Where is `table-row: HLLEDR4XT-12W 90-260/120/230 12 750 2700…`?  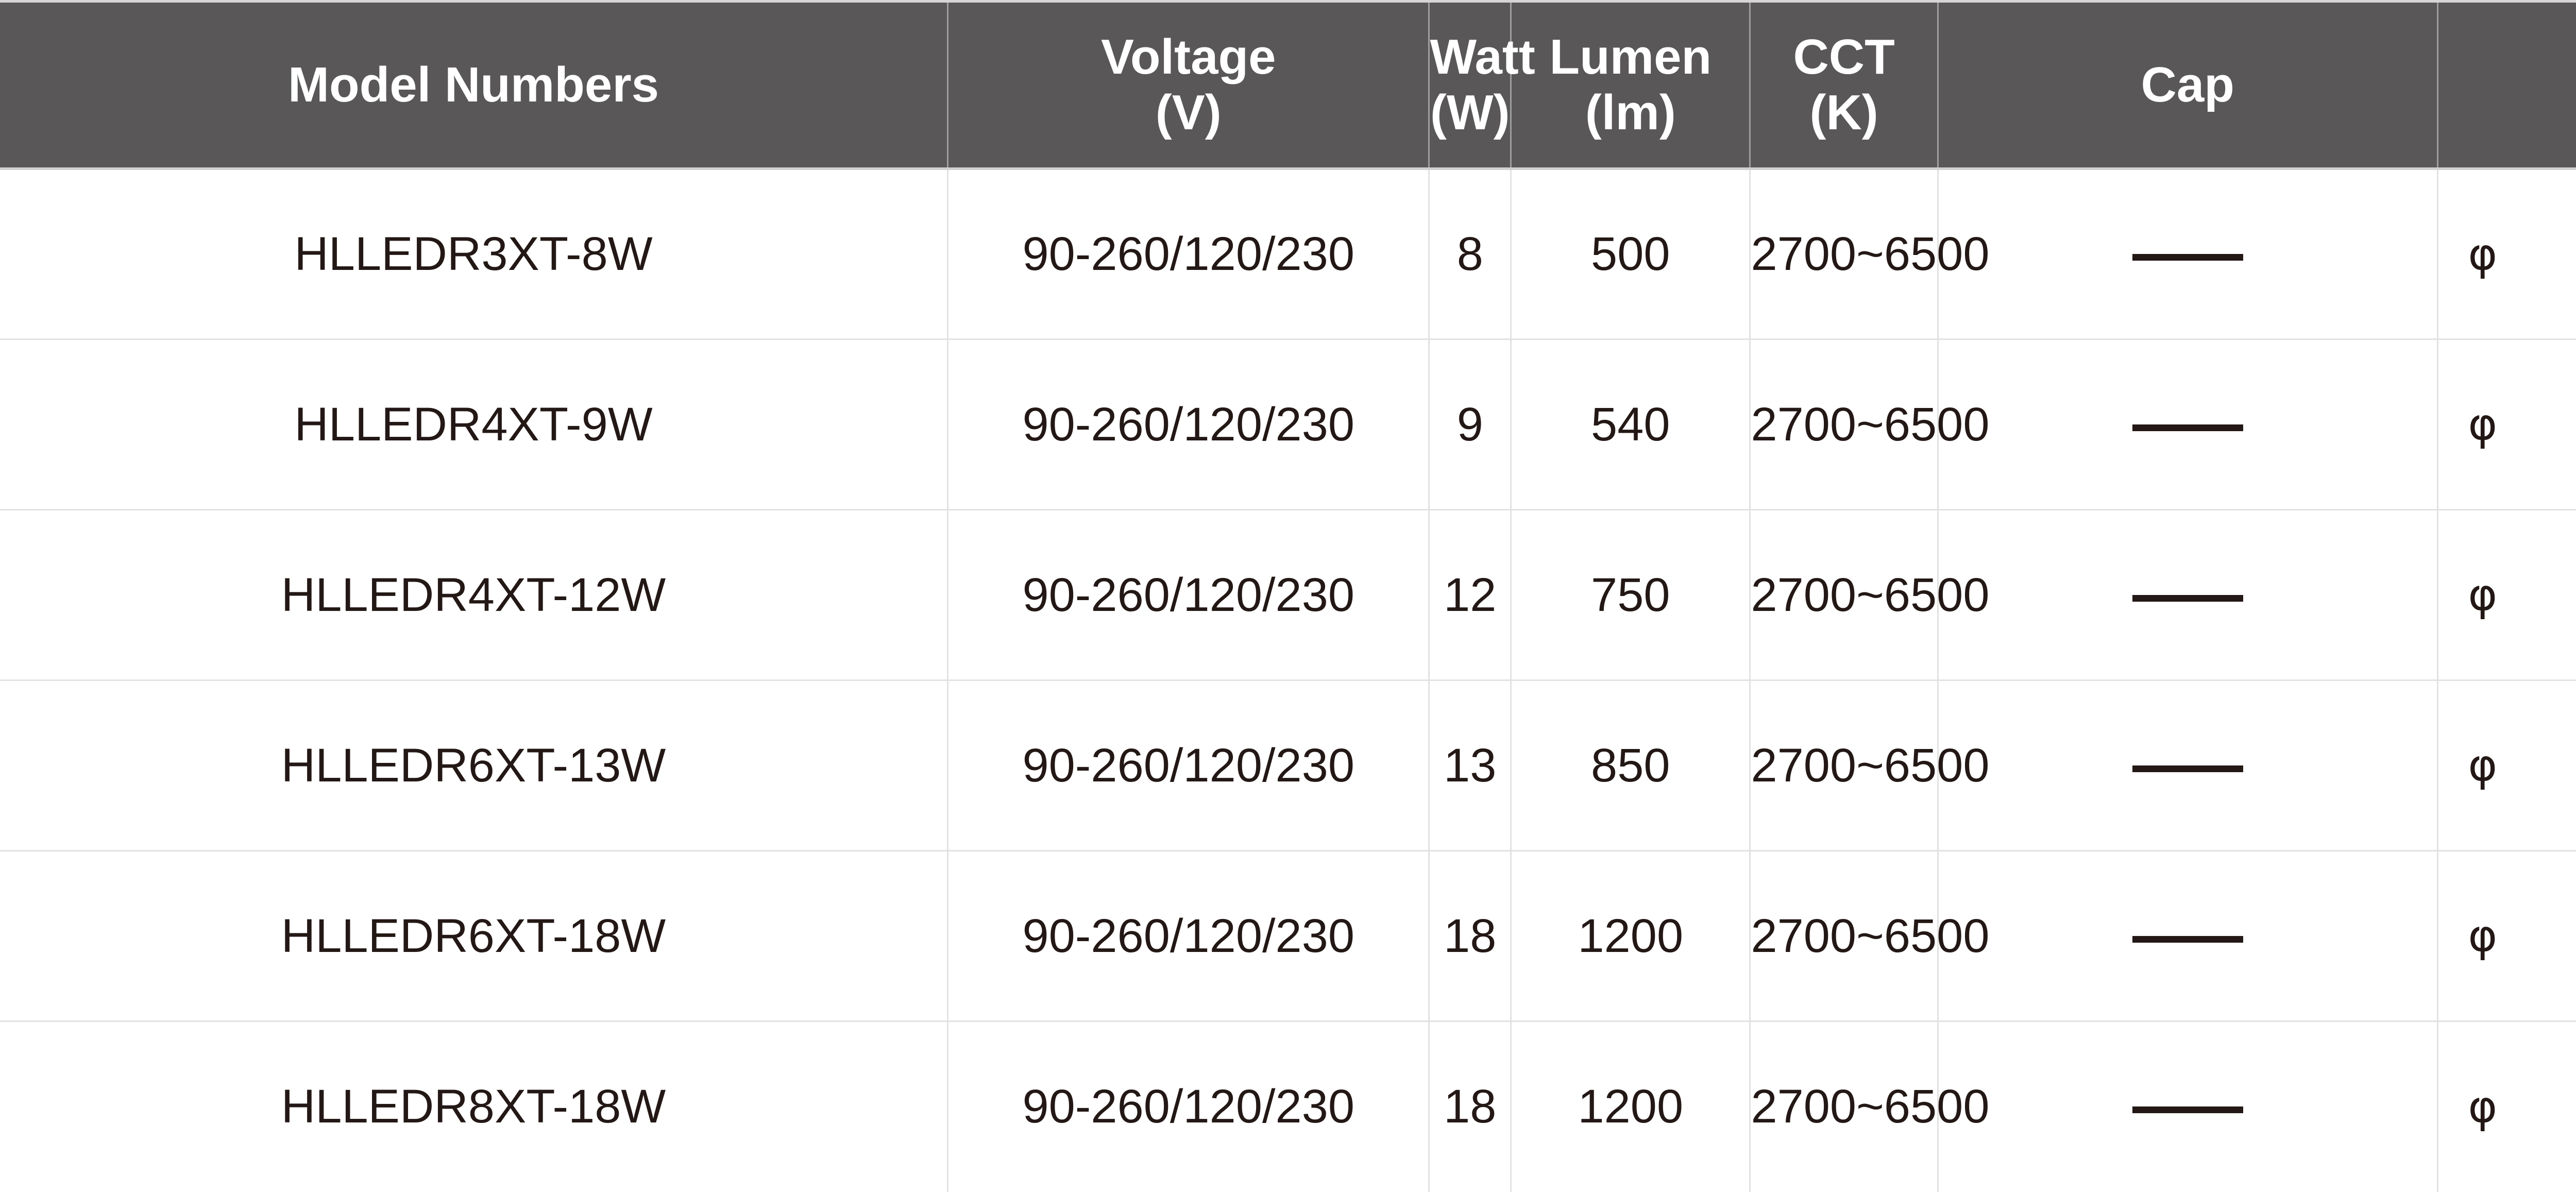
table-row: HLLEDR4XT-12W 90-260/120/230 12 750 2700… is located at coordinates (1288, 595).